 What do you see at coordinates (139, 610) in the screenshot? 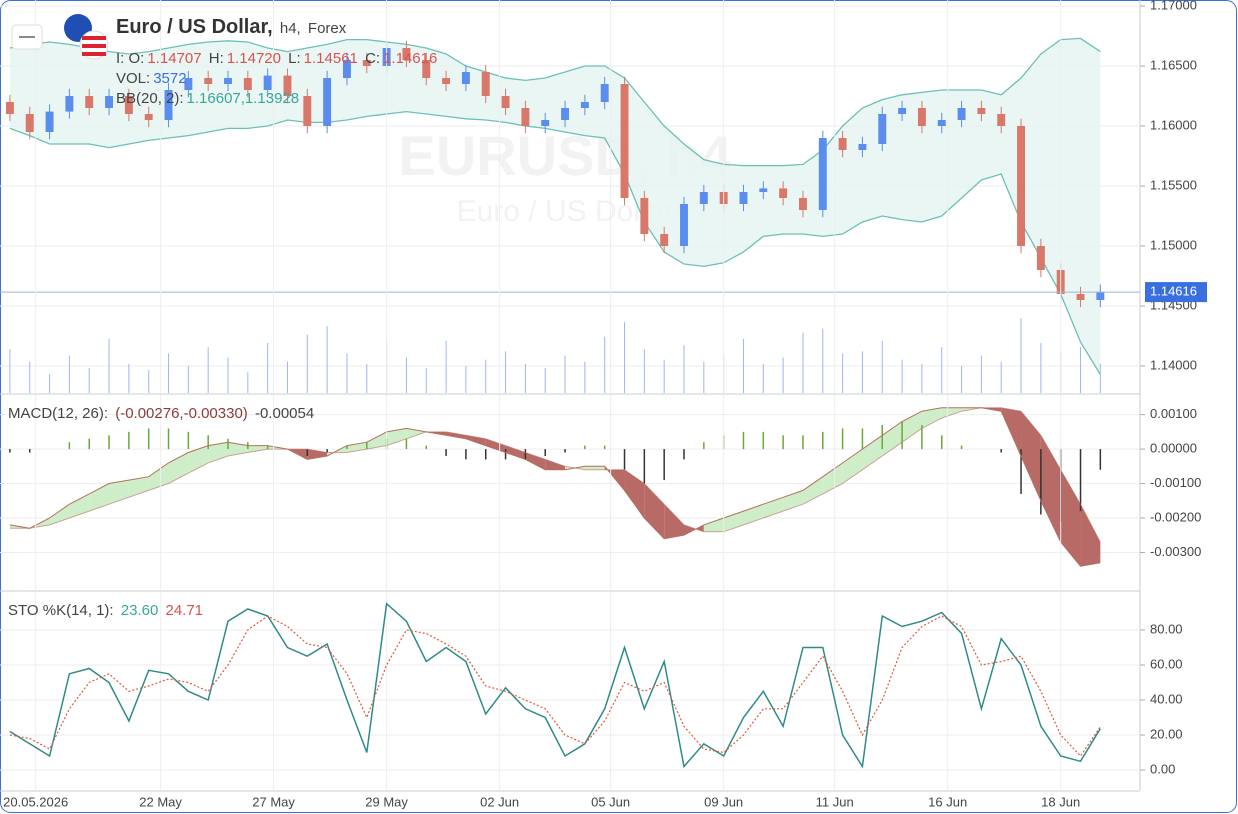
I see `value: 23.60` at bounding box center [139, 610].